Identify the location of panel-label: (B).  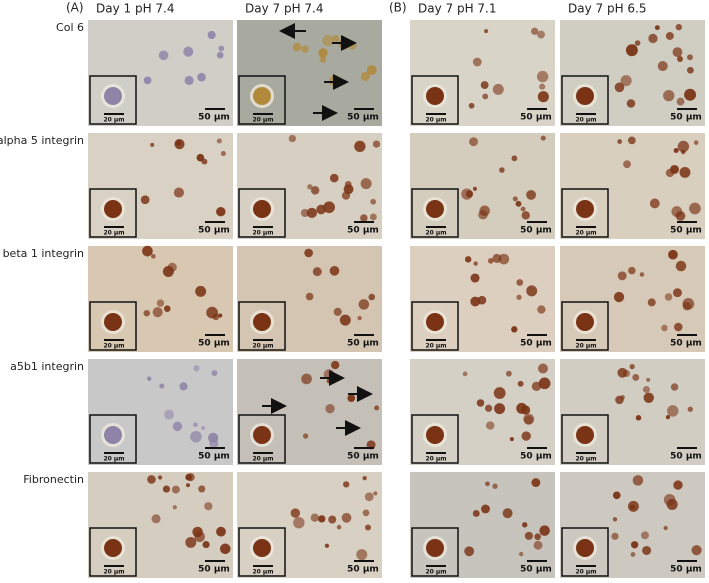
(398, 8).